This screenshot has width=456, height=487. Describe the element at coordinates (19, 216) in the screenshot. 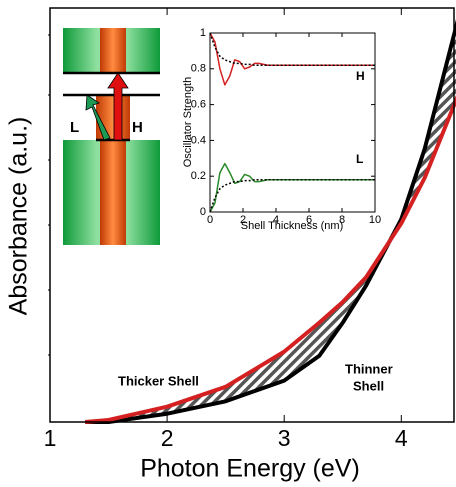

I see `y-axis-label: Absorbance (a.u.)` at that location.